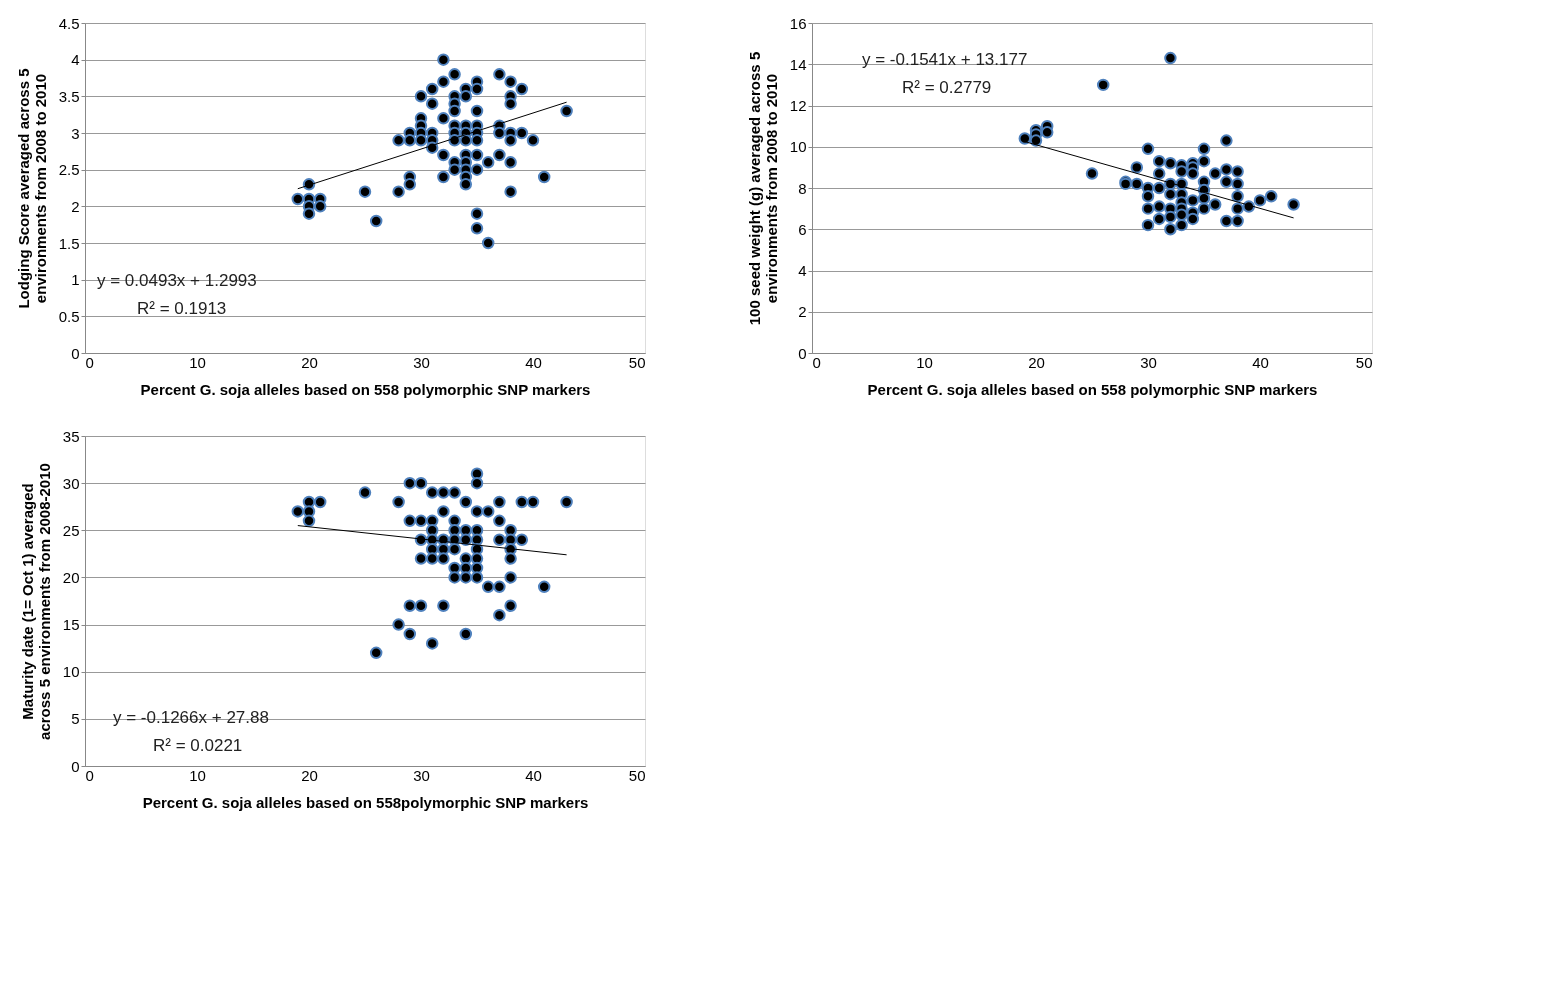  Describe the element at coordinates (802, 229) in the screenshot. I see `y-tick-label: 6` at that location.